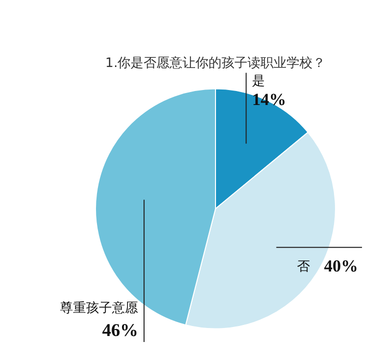 The width and height of the screenshot is (366, 346). I want to click on data-label: 40%, so click(341, 266).